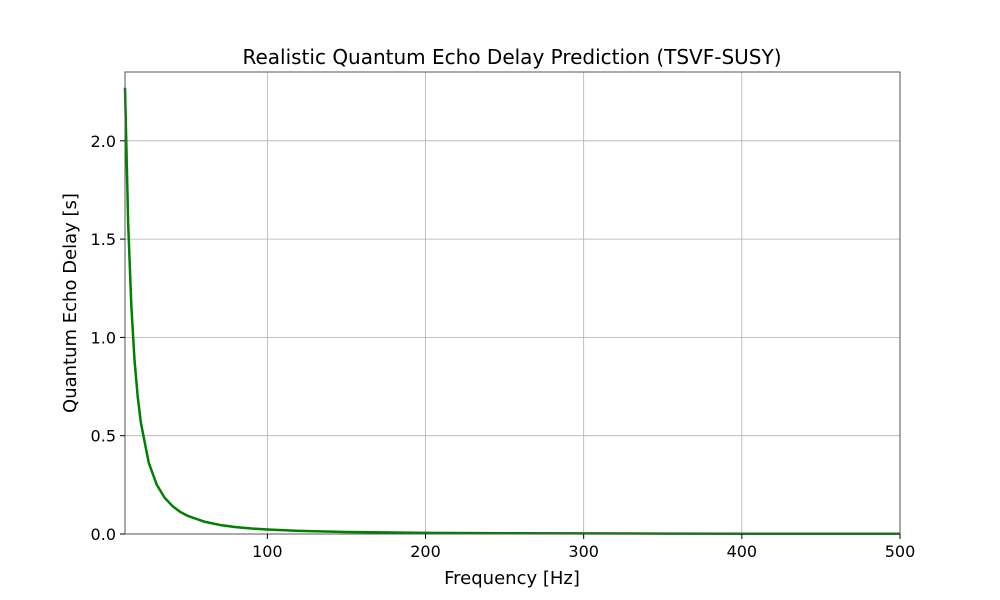  I want to click on y-axis: 0.0 0.5 1.0 1.5 2.0, so click(108, 338).